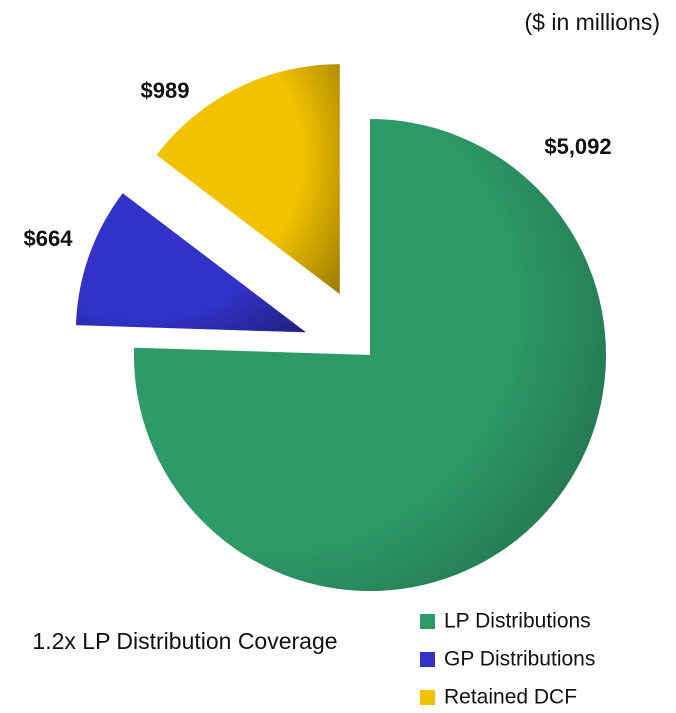 The width and height of the screenshot is (676, 713). Describe the element at coordinates (165, 90) in the screenshot. I see `data-label: $989` at that location.